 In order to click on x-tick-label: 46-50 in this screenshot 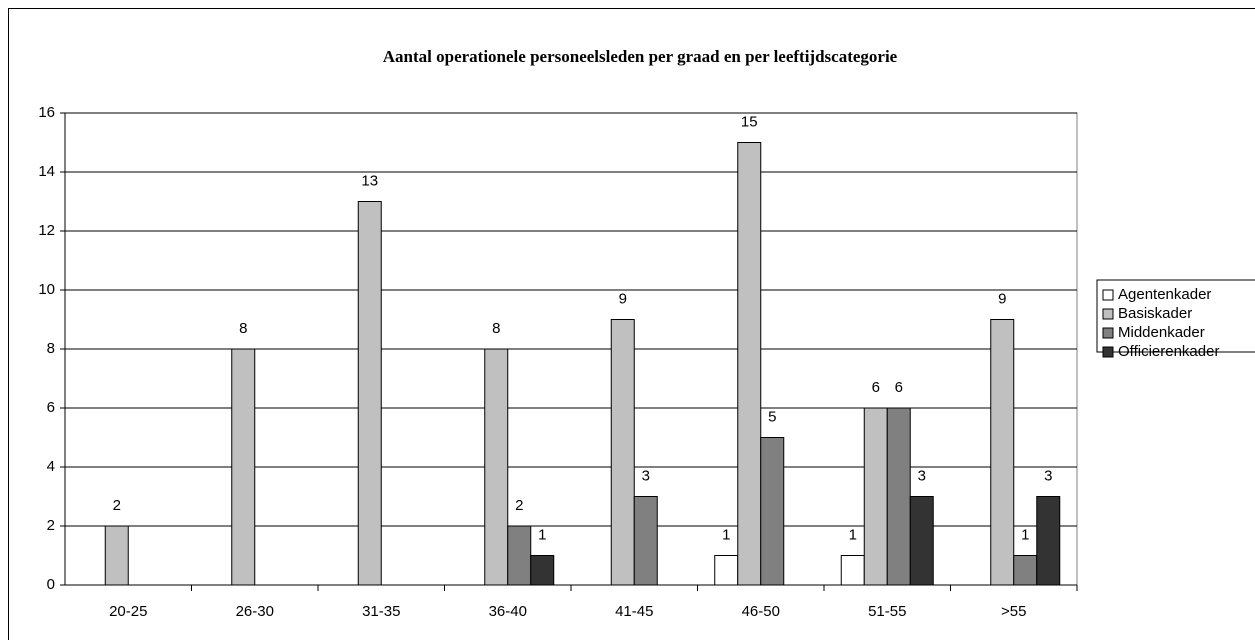, I will do `click(761, 611)`.